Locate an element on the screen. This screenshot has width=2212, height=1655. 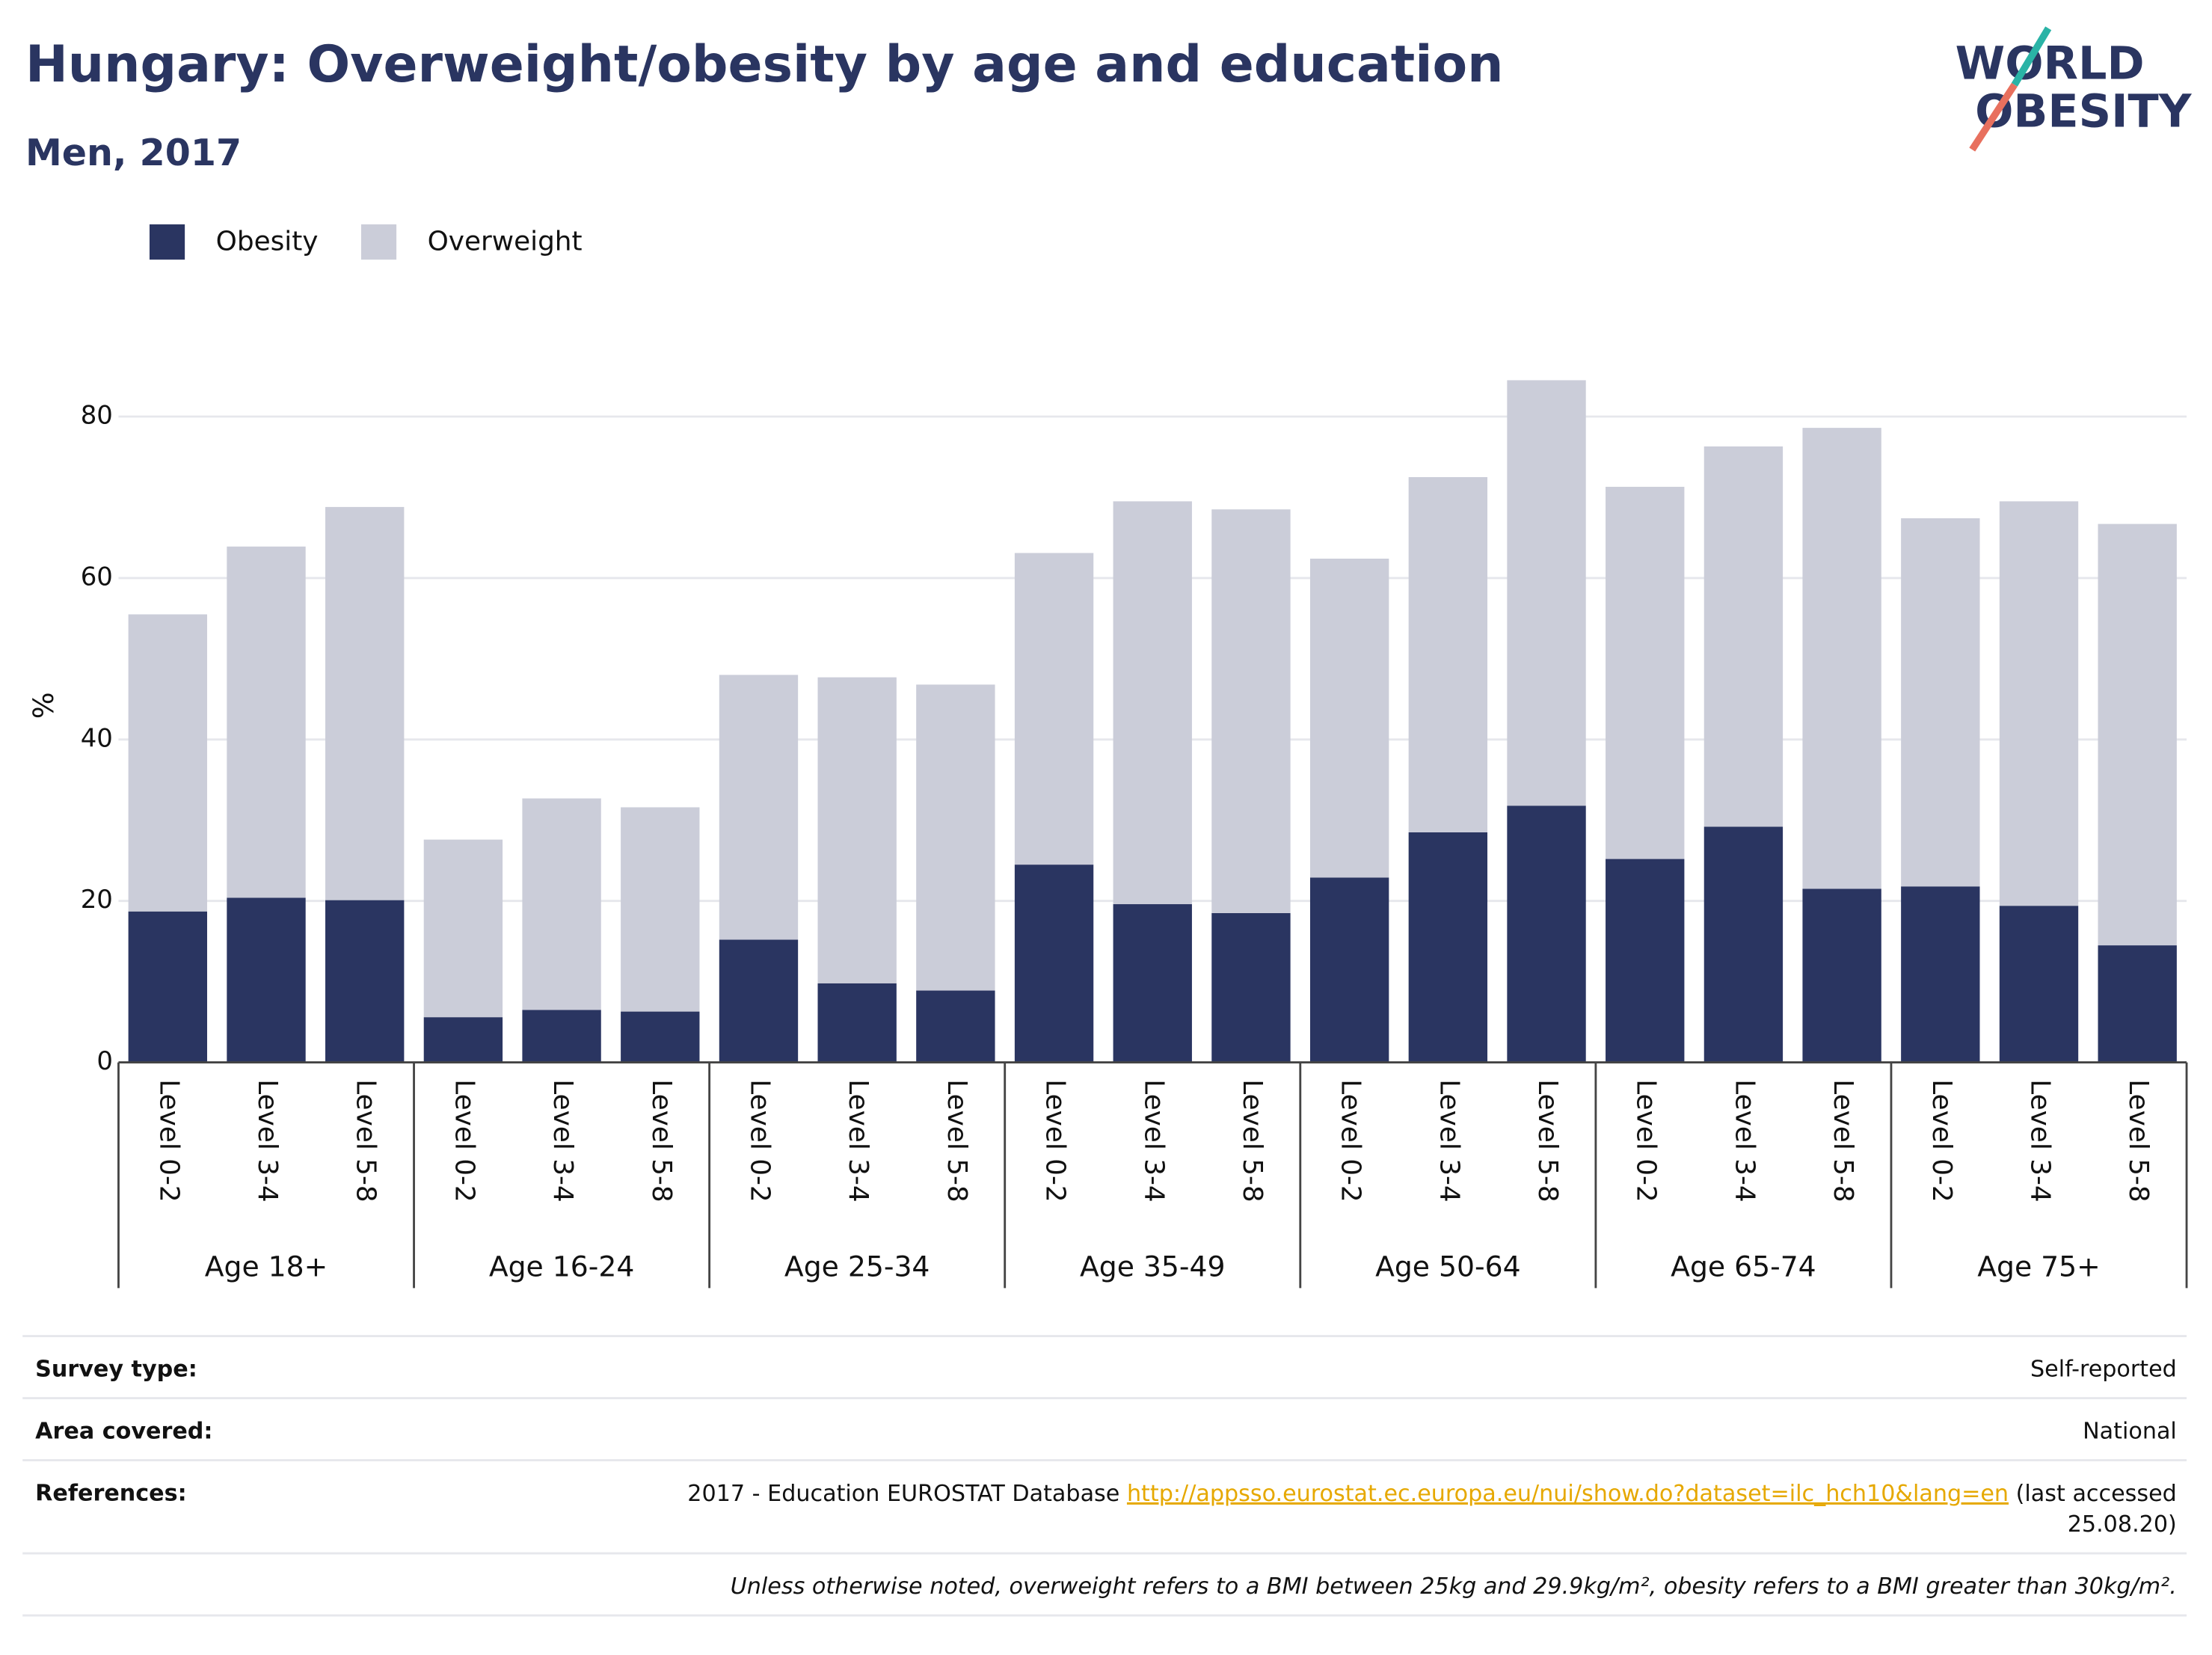
footer-label: Area covered: is located at coordinates (123, 1431).